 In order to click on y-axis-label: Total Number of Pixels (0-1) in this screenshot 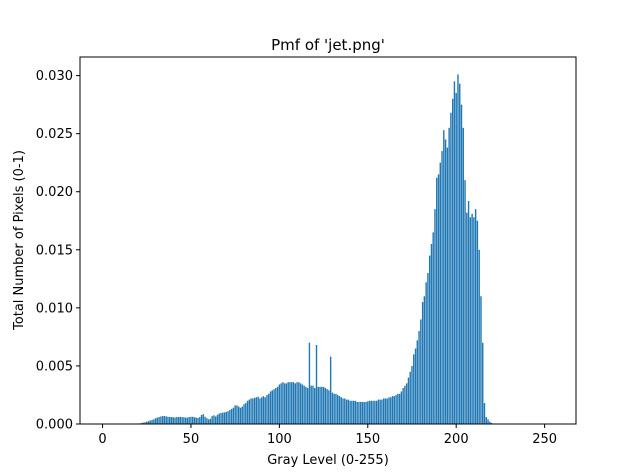, I will do `click(19, 240)`.